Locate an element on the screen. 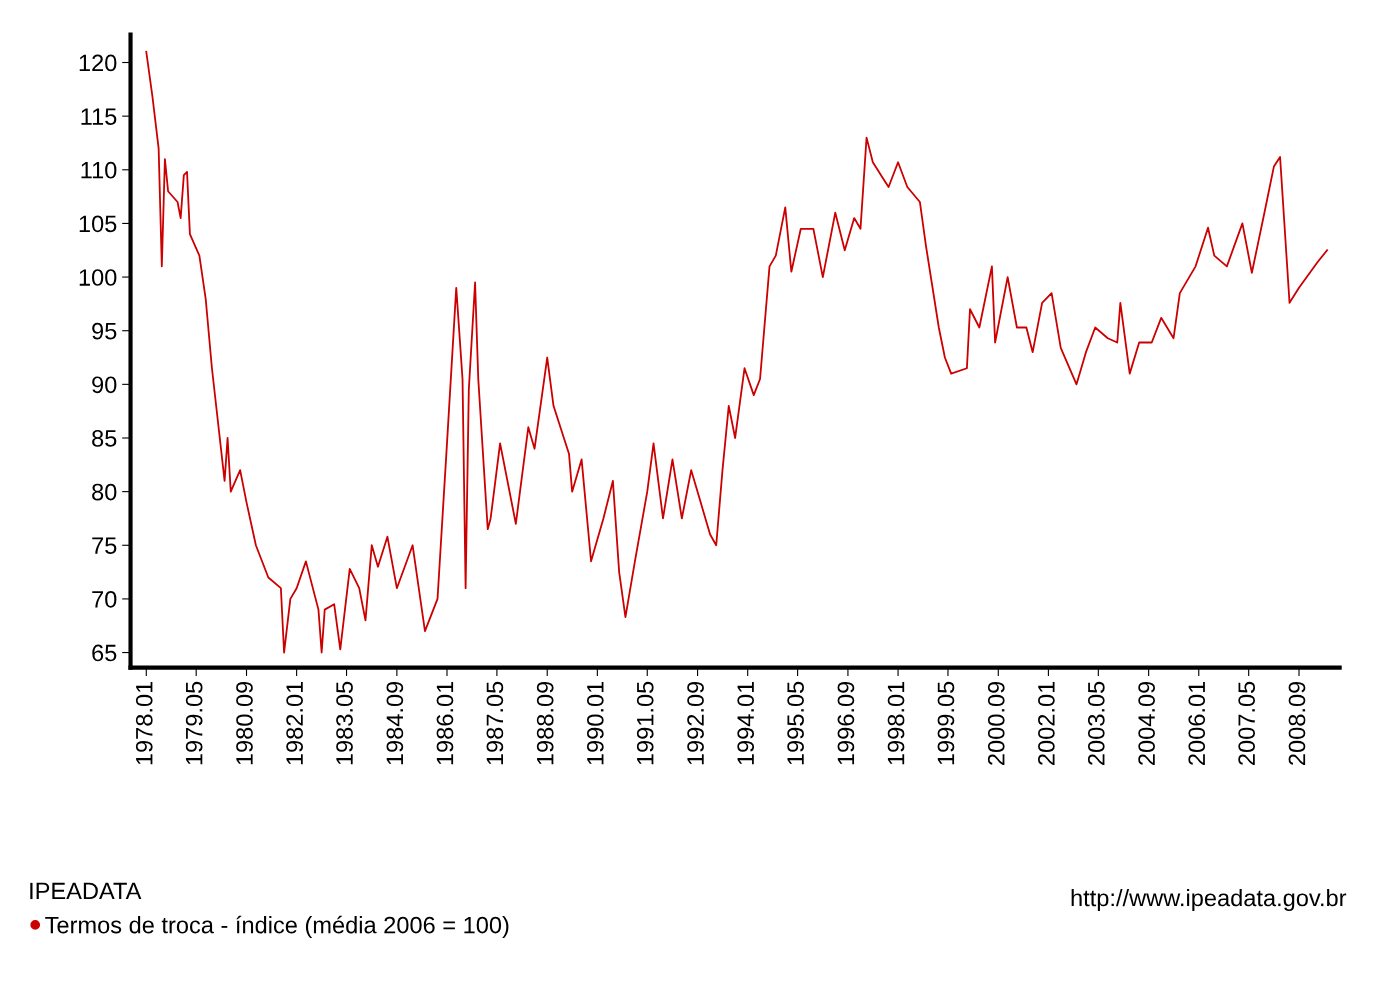  x-tick-label: 1984.09 is located at coordinates (395, 723).